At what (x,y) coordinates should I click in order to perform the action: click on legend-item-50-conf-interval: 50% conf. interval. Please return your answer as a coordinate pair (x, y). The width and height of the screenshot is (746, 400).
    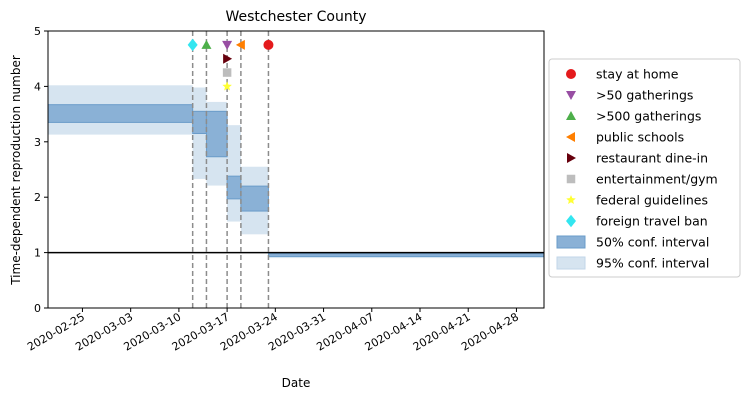
    Looking at the image, I should click on (632, 242).